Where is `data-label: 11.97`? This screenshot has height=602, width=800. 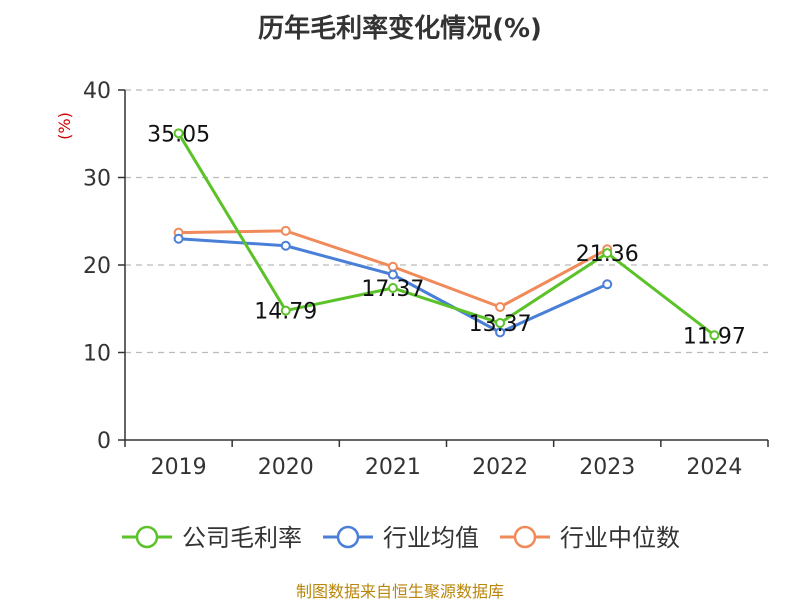 data-label: 11.97 is located at coordinates (714, 336).